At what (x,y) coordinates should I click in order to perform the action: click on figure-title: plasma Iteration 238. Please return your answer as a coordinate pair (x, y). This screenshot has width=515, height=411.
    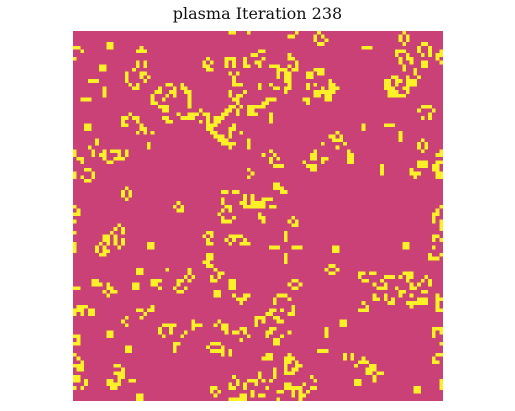
    Looking at the image, I should click on (257, 13).